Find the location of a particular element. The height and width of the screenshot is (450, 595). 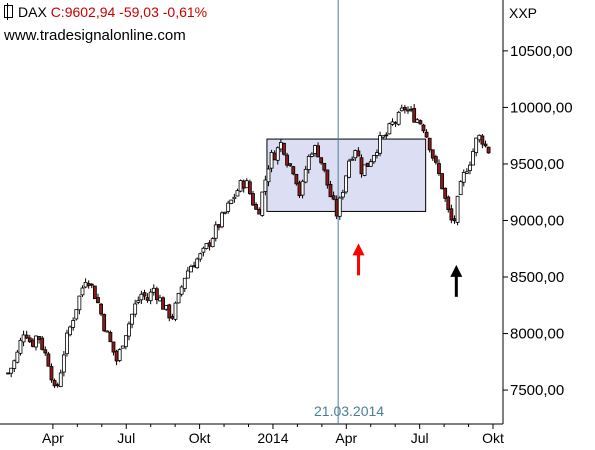

red-arrow-icon is located at coordinates (358, 259).